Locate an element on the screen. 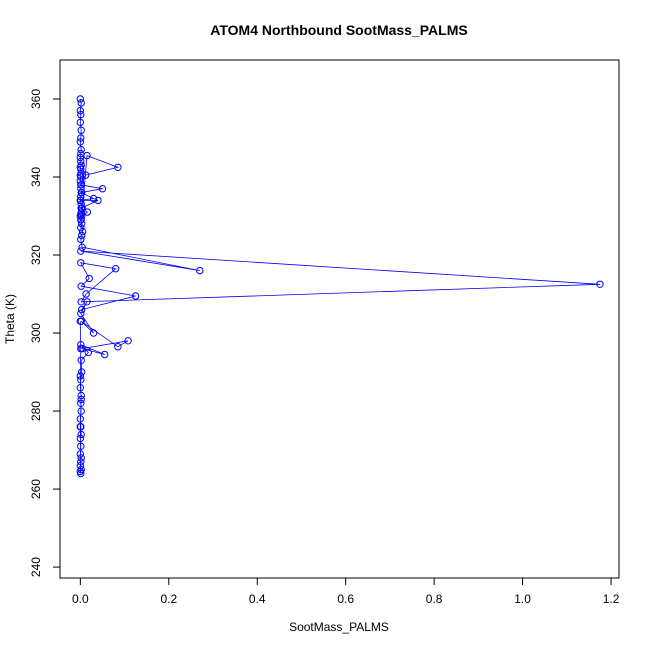 The height and width of the screenshot is (650, 650). x-tick-label: 0.2 is located at coordinates (168, 599).